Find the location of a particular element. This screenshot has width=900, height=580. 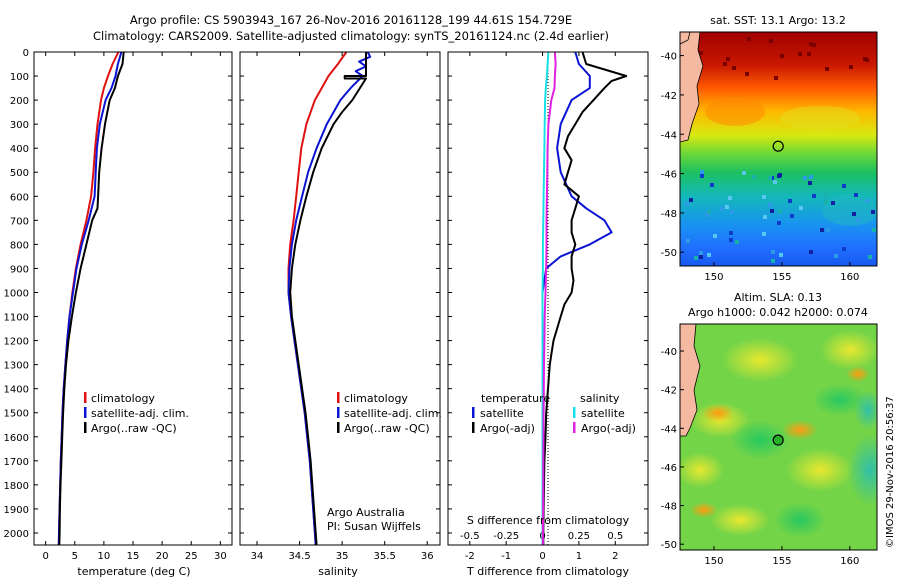

depth-tick-label: 500 is located at coordinates (19, 173).